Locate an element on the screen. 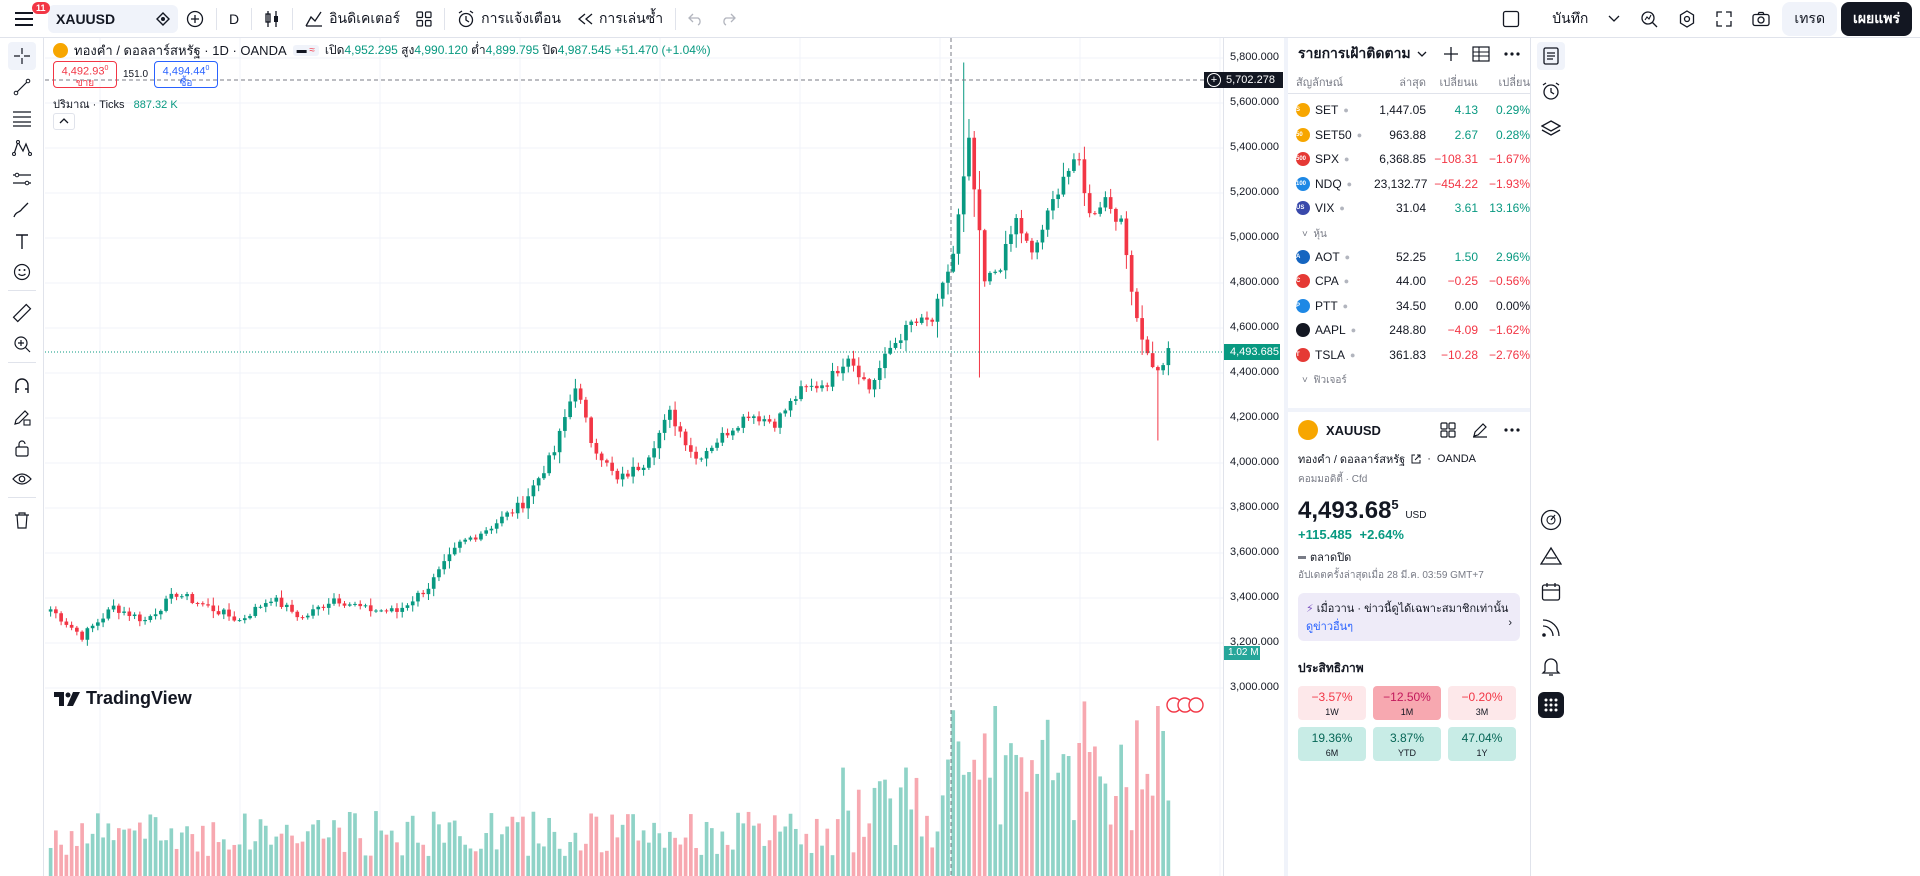  external-link-icon is located at coordinates (1416, 459).